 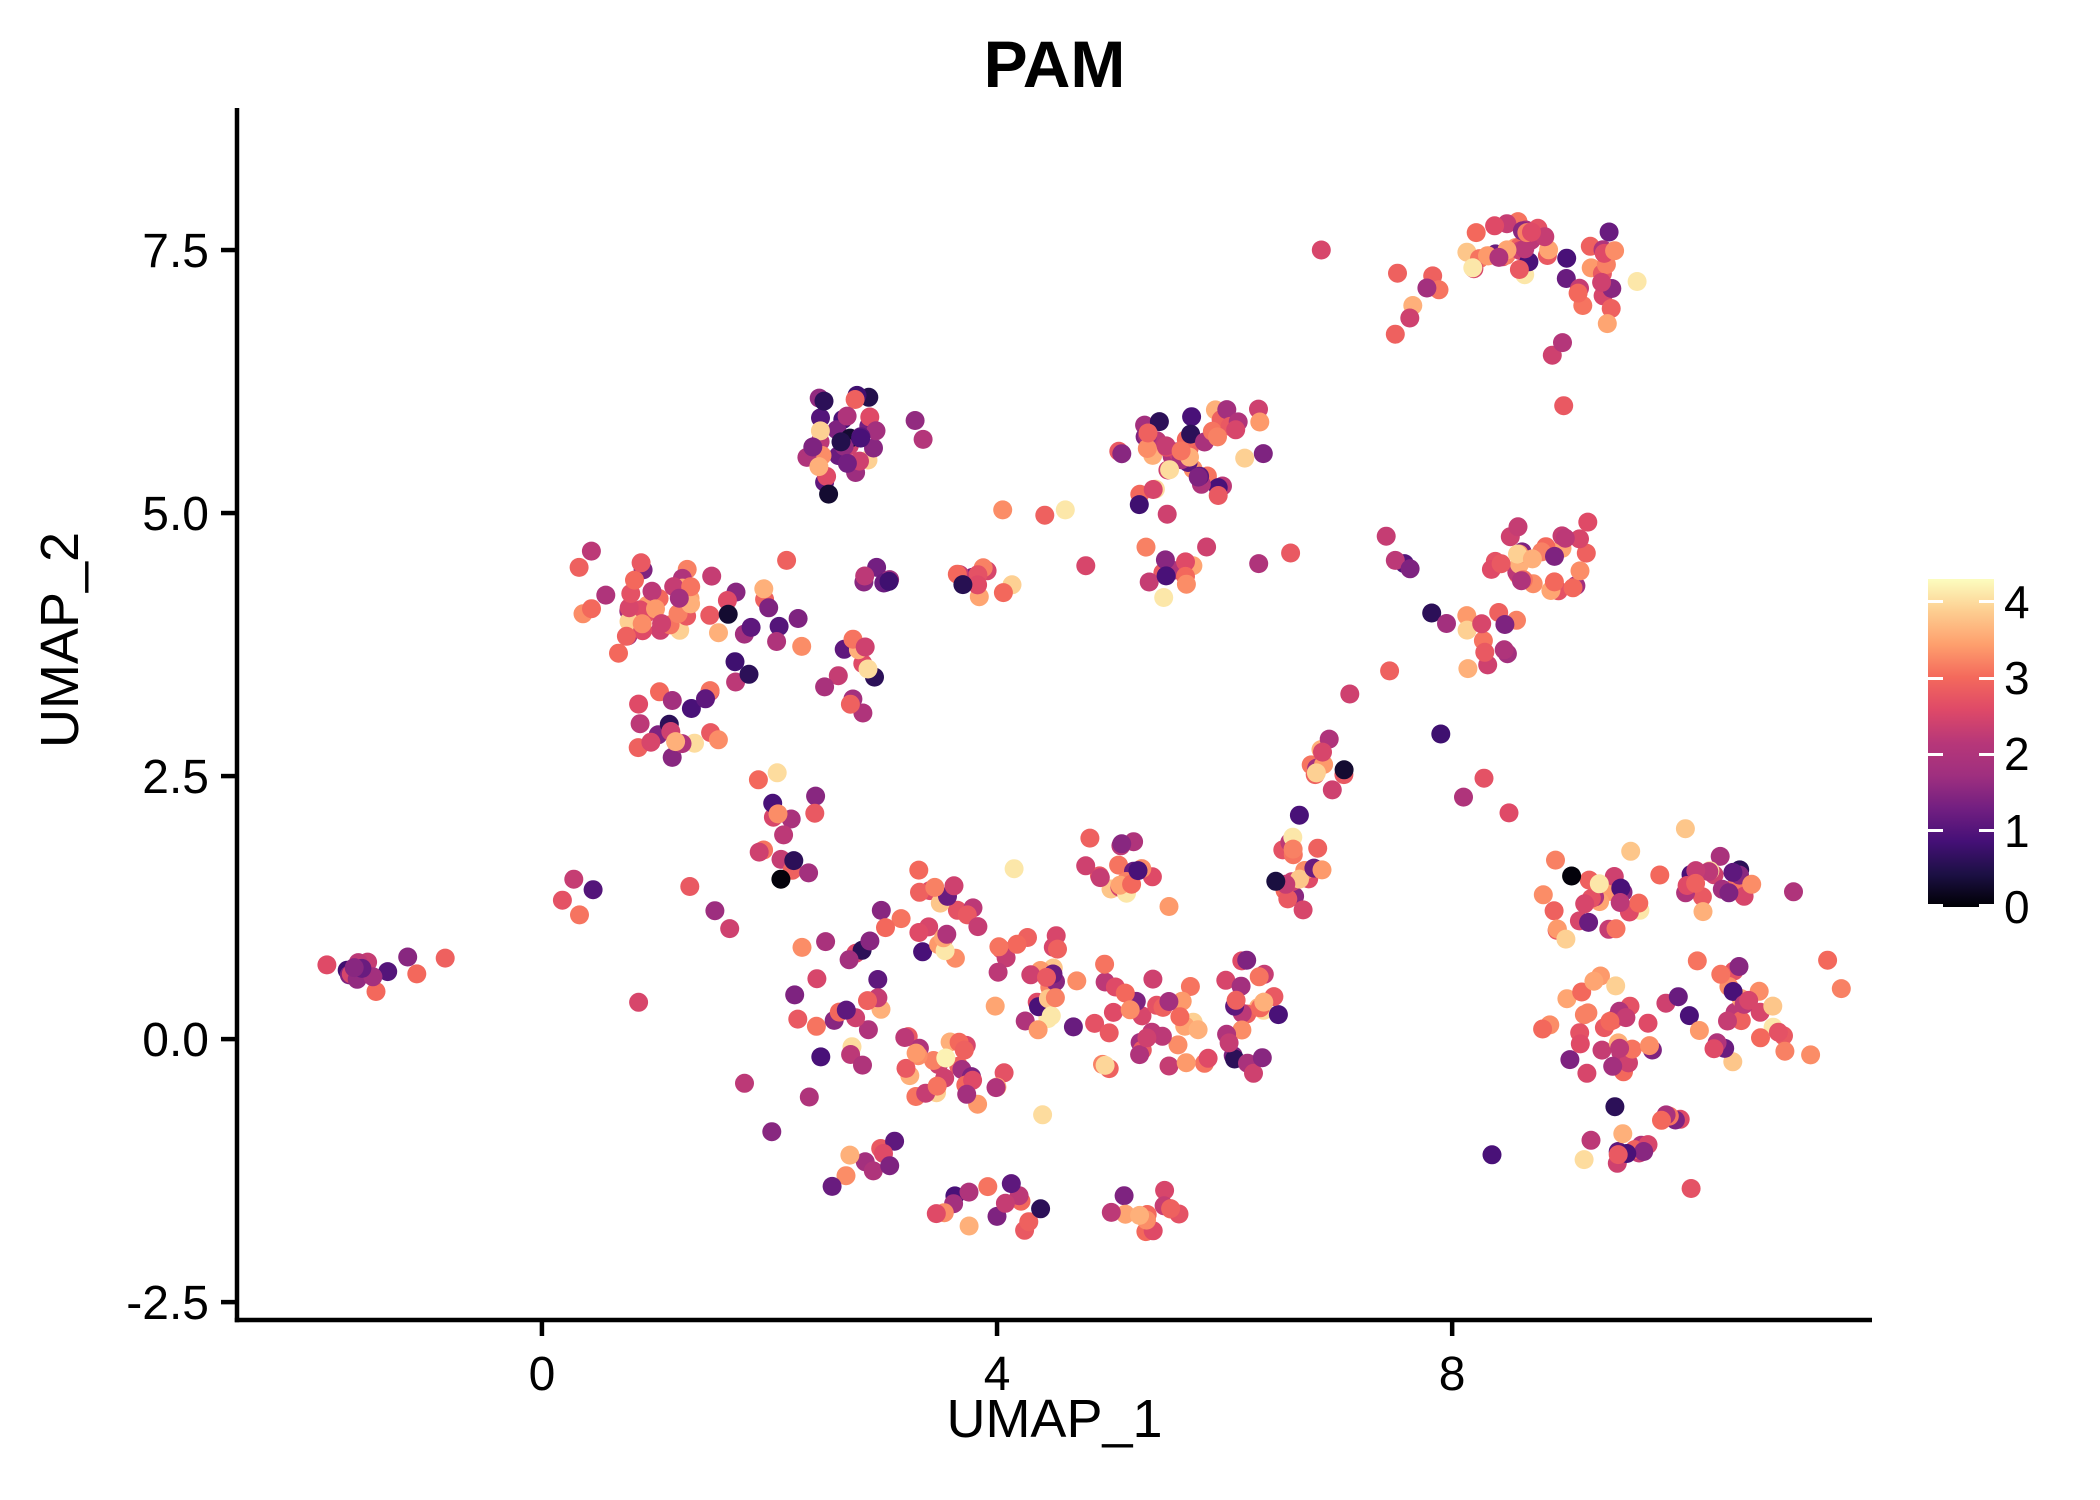 What do you see at coordinates (542, 1374) in the screenshot?
I see `x-tick-label: 0` at bounding box center [542, 1374].